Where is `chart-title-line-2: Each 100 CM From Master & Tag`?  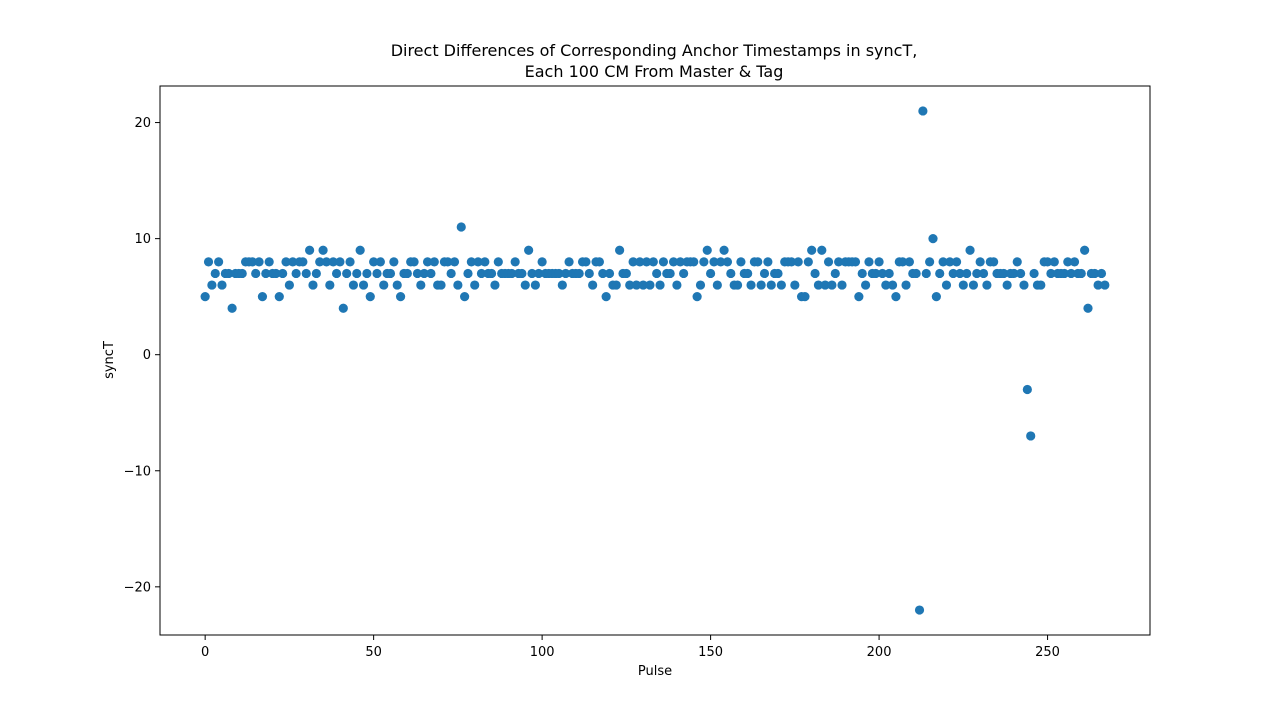
chart-title-line-2: Each 100 CM From Master & Tag is located at coordinates (654, 71).